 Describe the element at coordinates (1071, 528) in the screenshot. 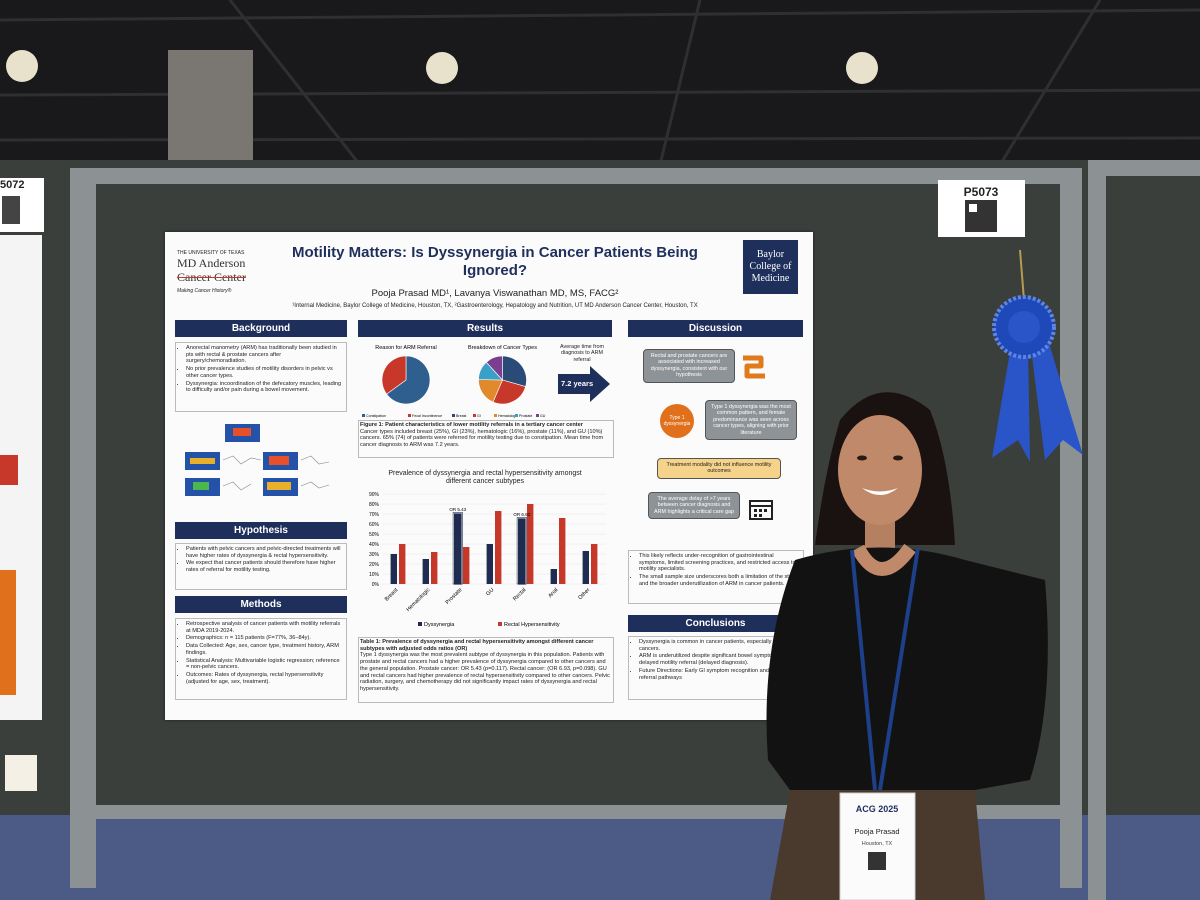

I see `frame-right` at that location.